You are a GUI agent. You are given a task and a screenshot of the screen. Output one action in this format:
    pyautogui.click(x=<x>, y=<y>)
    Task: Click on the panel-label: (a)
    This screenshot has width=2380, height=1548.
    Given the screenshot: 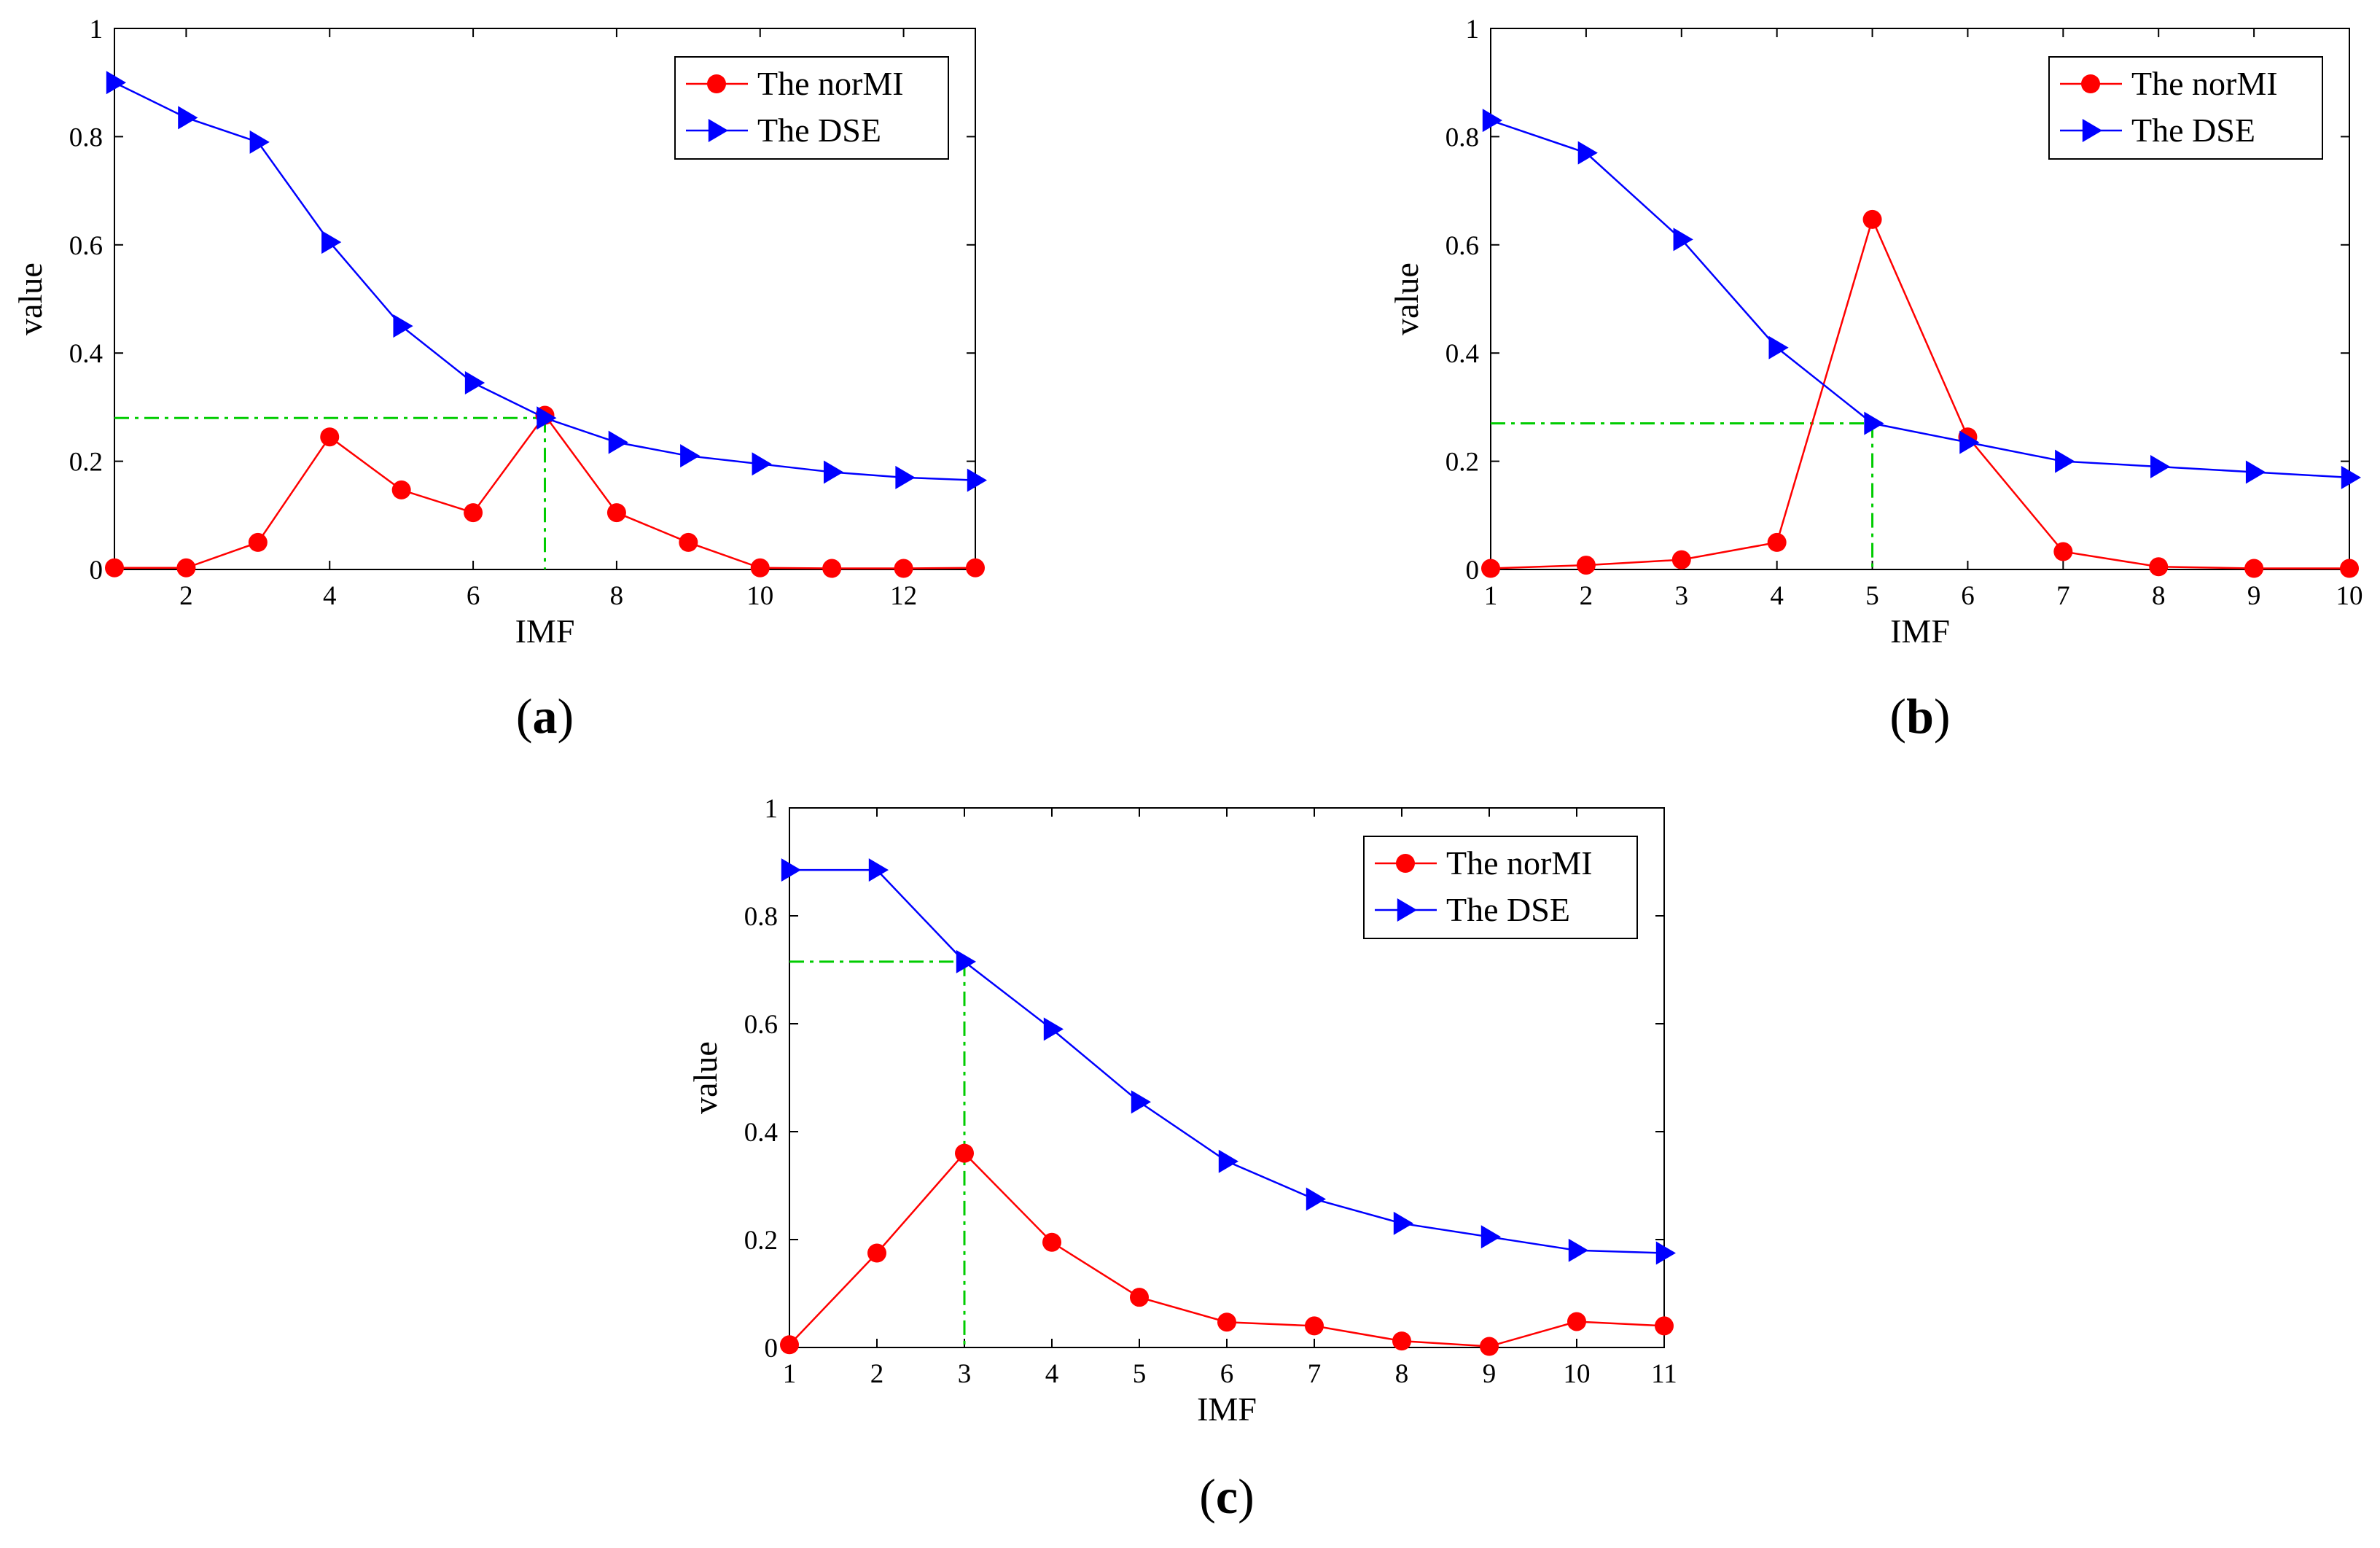 What is the action you would take?
    pyautogui.click(x=545, y=716)
    